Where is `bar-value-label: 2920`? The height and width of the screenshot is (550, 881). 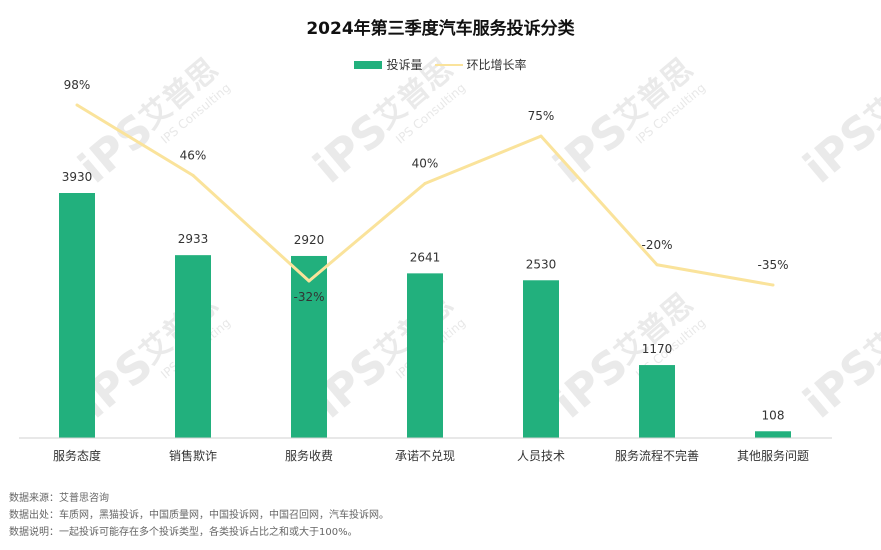
bar-value-label: 2920 is located at coordinates (309, 240).